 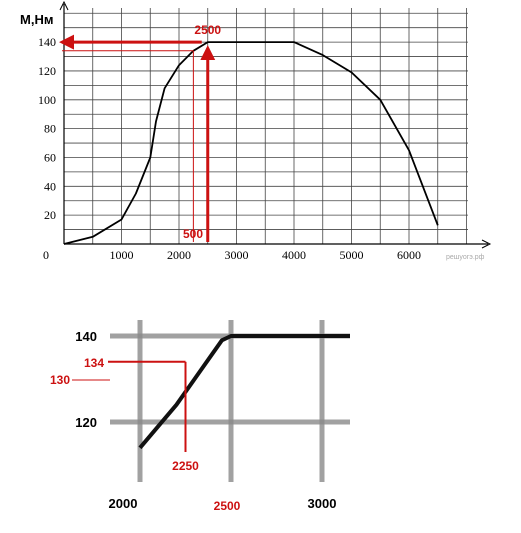 I want to click on zoom-red-y-label-134: 134, so click(x=94, y=363).